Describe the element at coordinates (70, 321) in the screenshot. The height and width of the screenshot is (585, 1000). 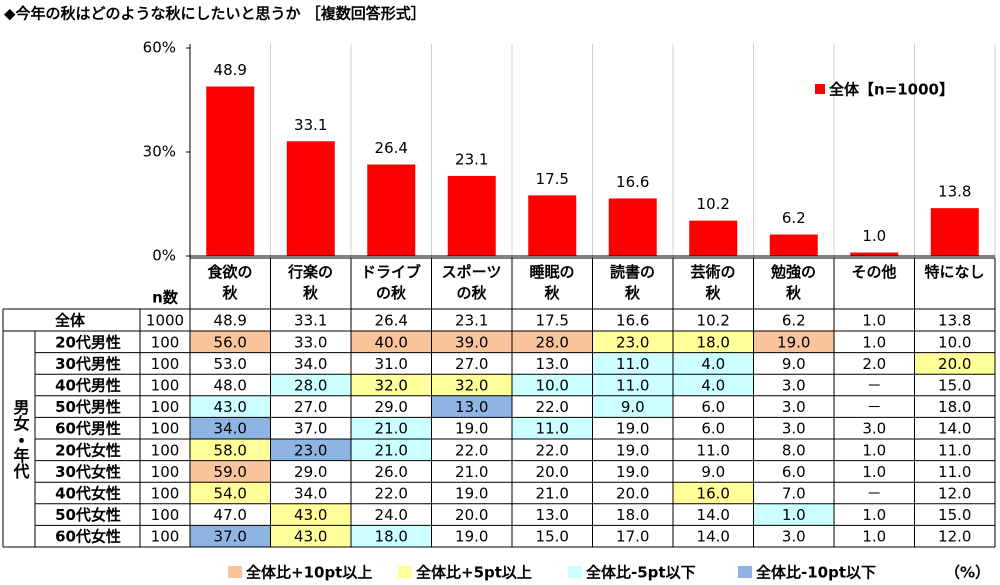
I see `row-label: 全体` at that location.